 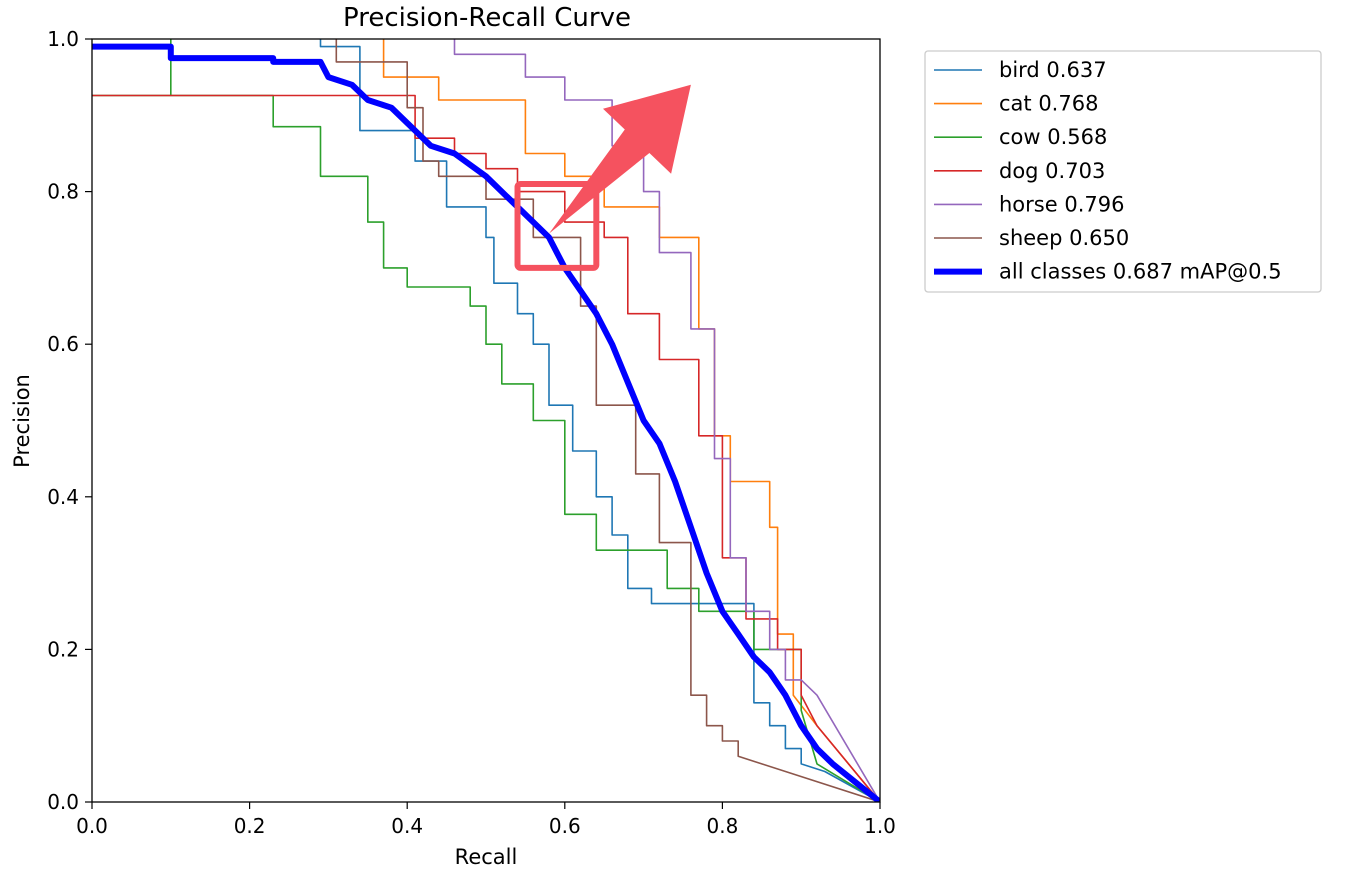 What do you see at coordinates (63, 497) in the screenshot?
I see `y-tick-label: 0.4` at bounding box center [63, 497].